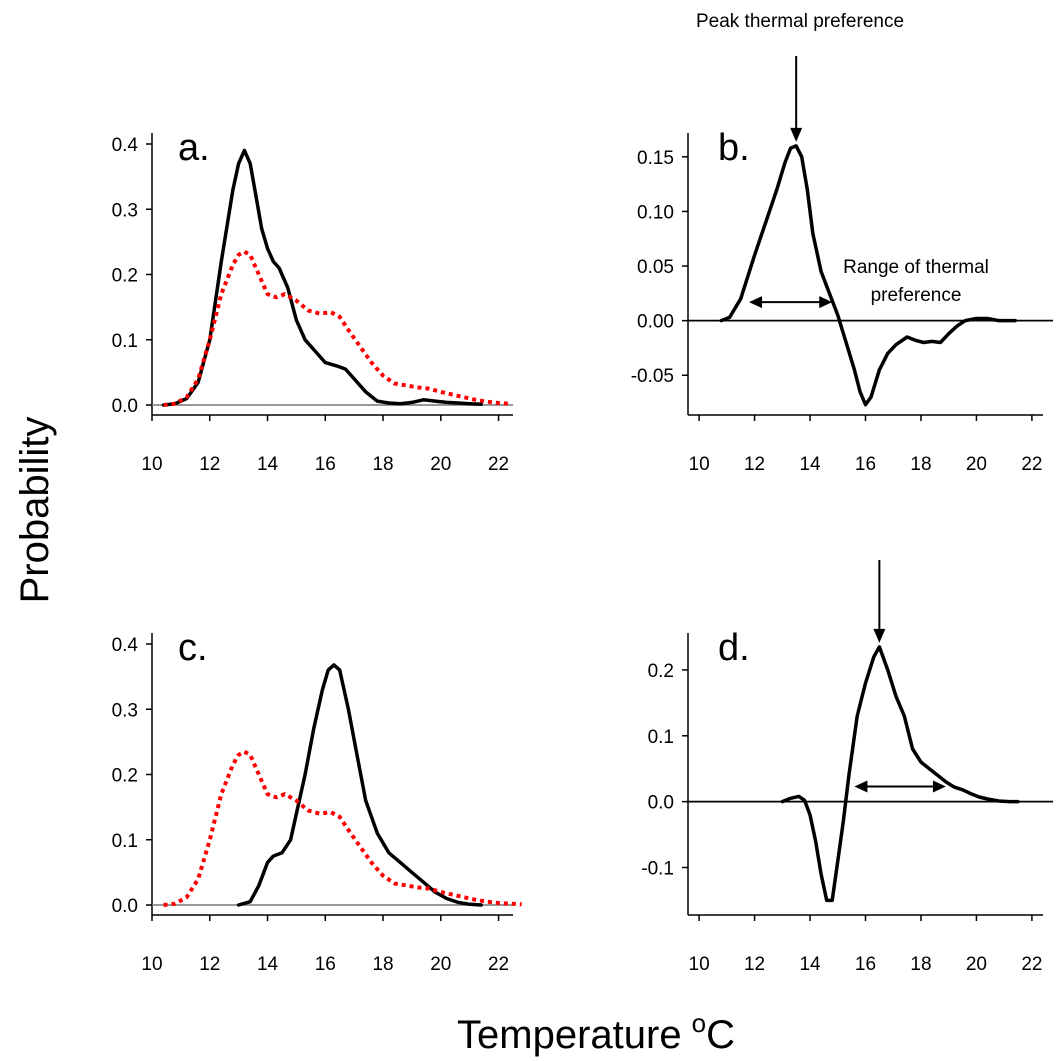 The width and height of the screenshot is (1057, 1061). Describe the element at coordinates (655, 267) in the screenshot. I see `y-tick-label: 0.05` at that location.